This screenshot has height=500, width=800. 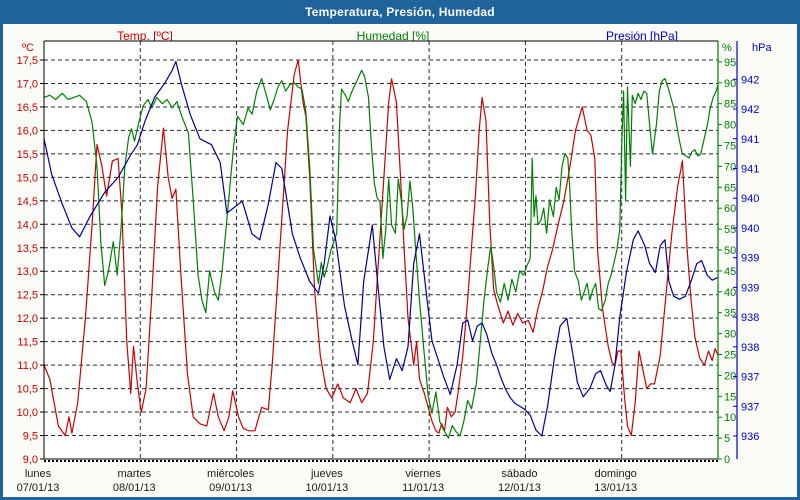 I want to click on svg-text: 14,5, so click(x=27, y=202).